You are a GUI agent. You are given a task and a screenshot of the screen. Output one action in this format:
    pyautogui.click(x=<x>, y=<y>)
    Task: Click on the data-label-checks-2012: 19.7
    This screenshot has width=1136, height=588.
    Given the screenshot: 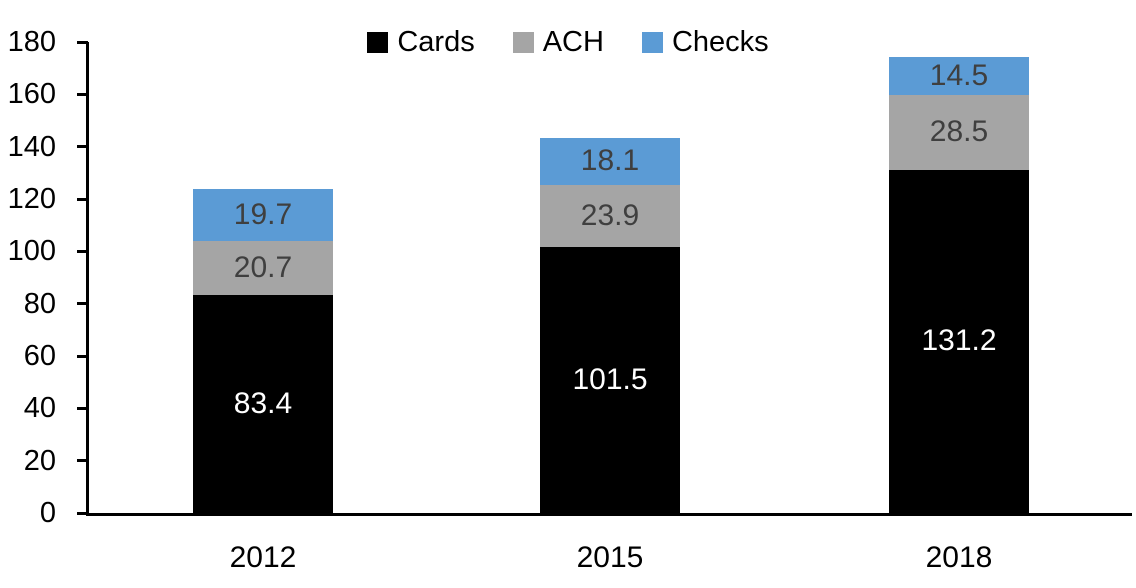 What is the action you would take?
    pyautogui.click(x=263, y=214)
    